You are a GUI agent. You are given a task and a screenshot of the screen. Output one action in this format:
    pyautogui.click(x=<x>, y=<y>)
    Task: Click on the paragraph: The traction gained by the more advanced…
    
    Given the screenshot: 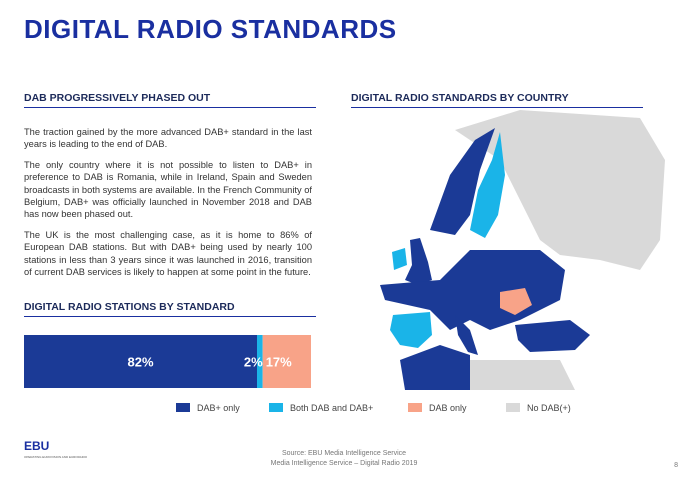 What is the action you would take?
    pyautogui.click(x=168, y=138)
    